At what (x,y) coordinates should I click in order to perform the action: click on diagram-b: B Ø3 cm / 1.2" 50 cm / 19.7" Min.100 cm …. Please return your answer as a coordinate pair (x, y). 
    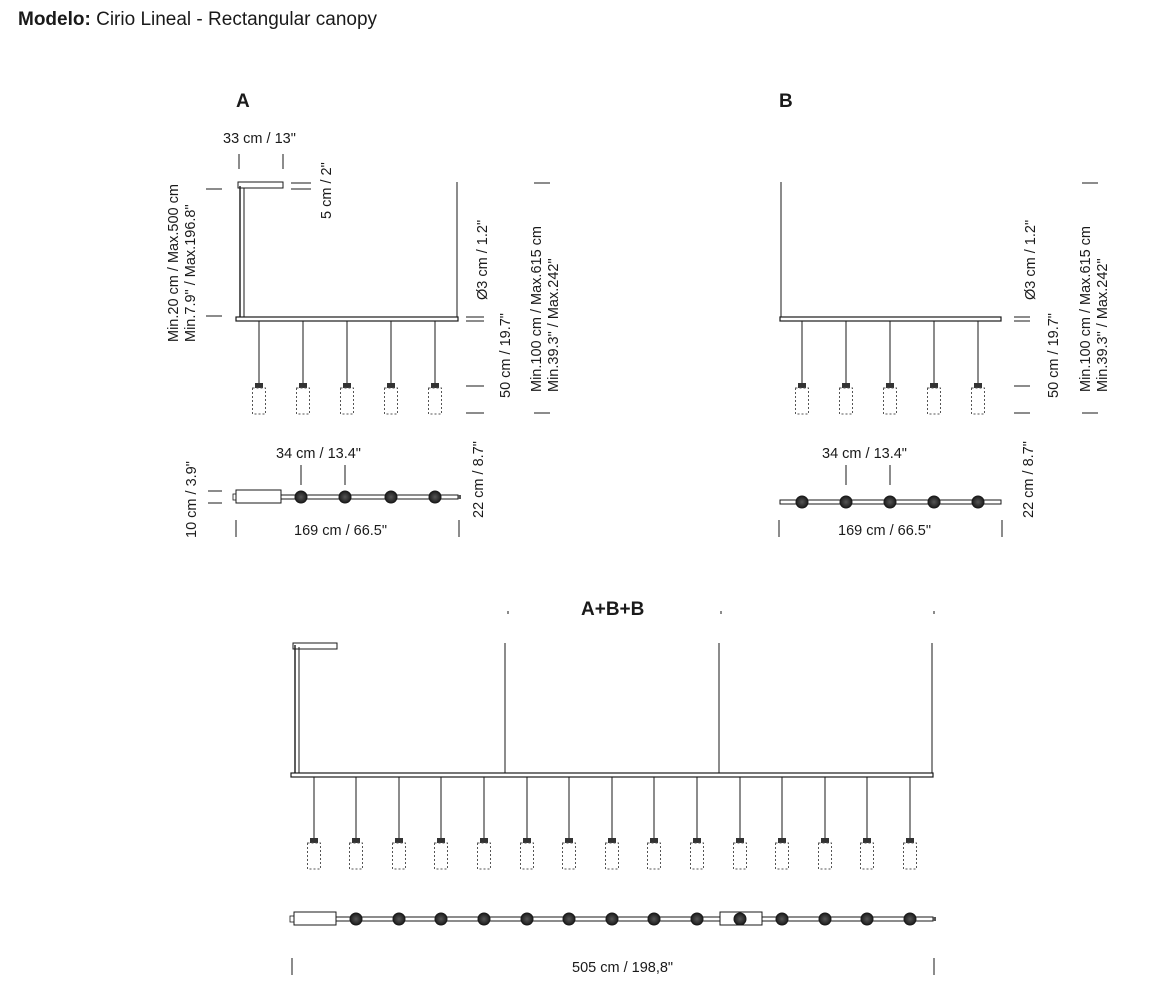
    Looking at the image, I should click on (944, 315).